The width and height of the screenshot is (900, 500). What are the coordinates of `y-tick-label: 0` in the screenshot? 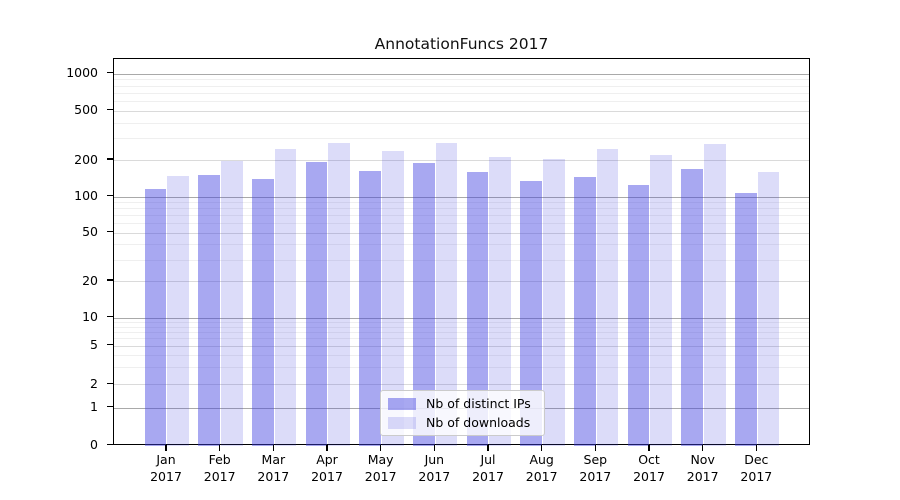 It's located at (94, 444).